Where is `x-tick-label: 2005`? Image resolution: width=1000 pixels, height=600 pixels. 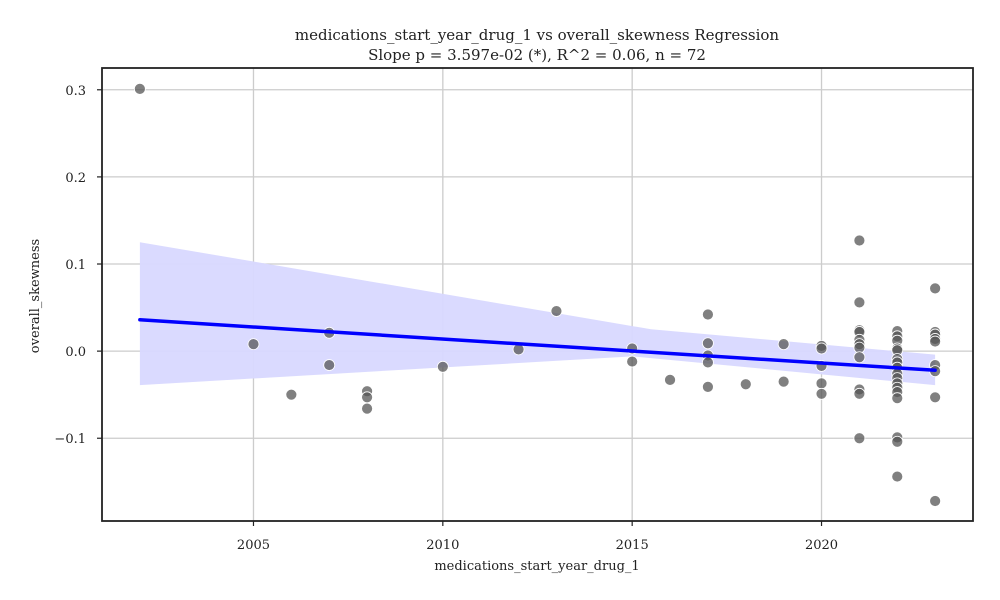 x-tick-label: 2005 is located at coordinates (253, 545).